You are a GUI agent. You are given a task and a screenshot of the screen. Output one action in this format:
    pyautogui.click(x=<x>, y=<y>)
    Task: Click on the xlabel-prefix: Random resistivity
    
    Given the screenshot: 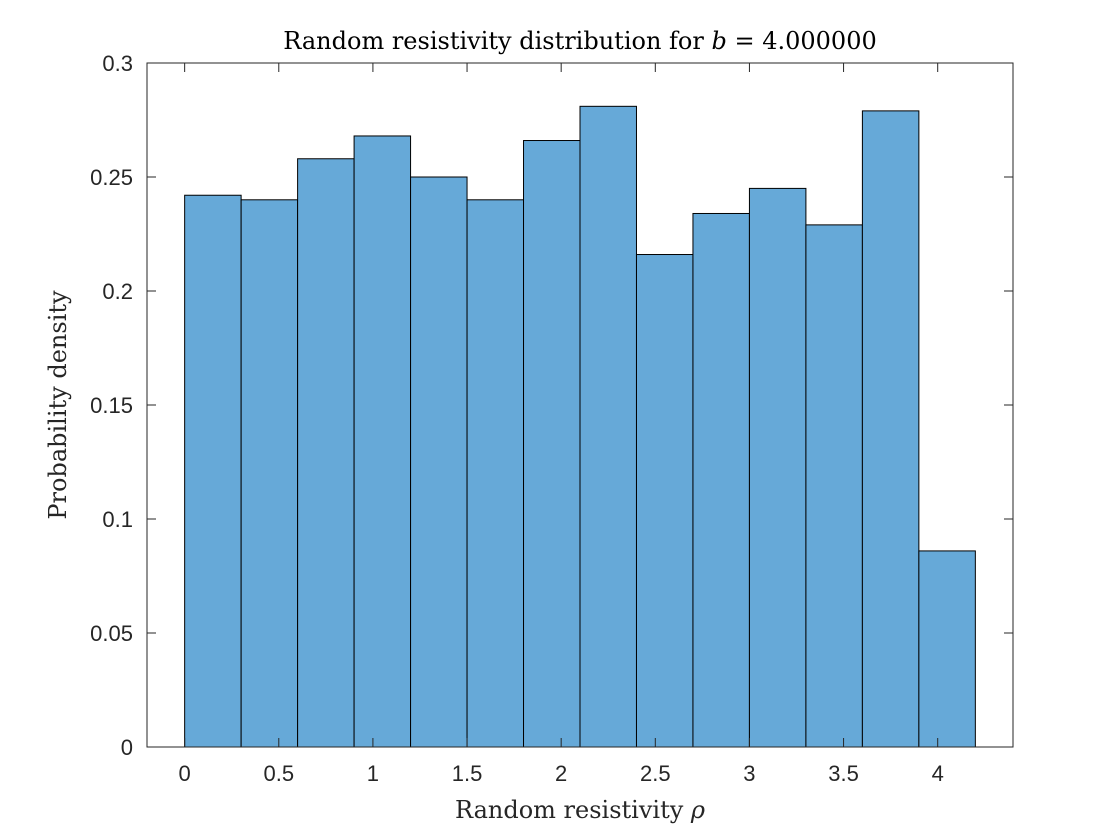 What is the action you would take?
    pyautogui.click(x=573, y=810)
    